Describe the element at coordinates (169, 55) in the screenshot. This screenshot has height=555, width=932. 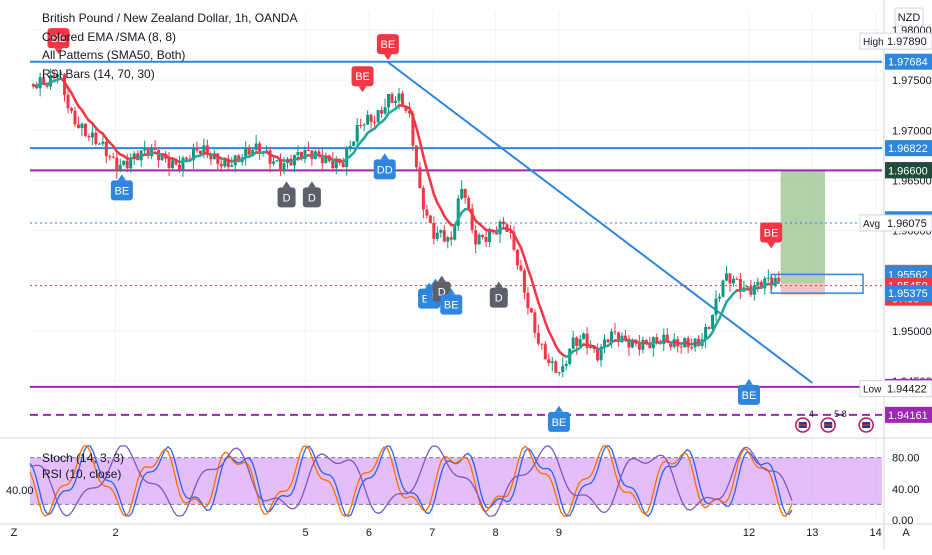
I see `indicator-label-patterns: All Patterns (SMA50, Both)` at that location.